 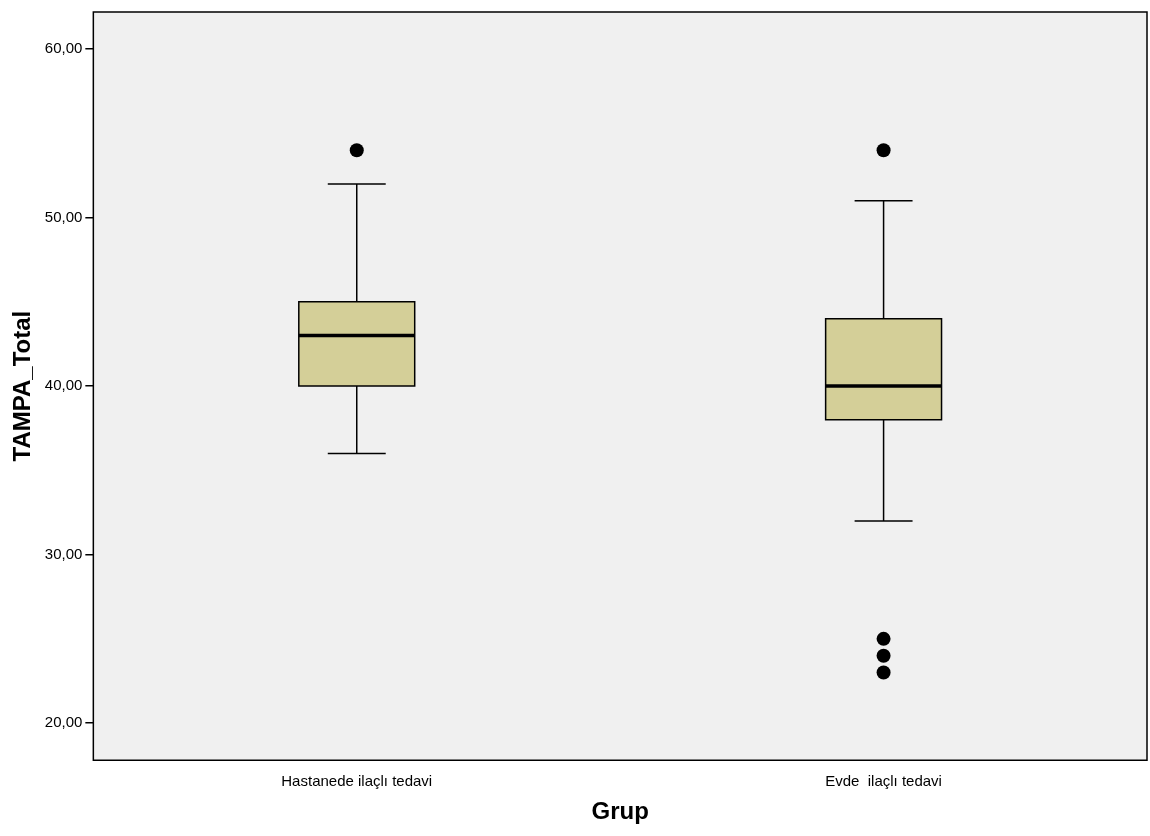 What do you see at coordinates (22, 386) in the screenshot?
I see `y-axis-title: TAMPA_Total` at bounding box center [22, 386].